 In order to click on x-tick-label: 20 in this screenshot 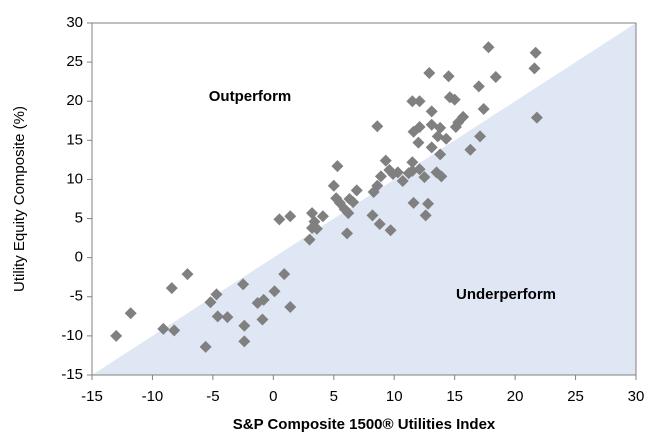, I will do `click(515, 396)`.